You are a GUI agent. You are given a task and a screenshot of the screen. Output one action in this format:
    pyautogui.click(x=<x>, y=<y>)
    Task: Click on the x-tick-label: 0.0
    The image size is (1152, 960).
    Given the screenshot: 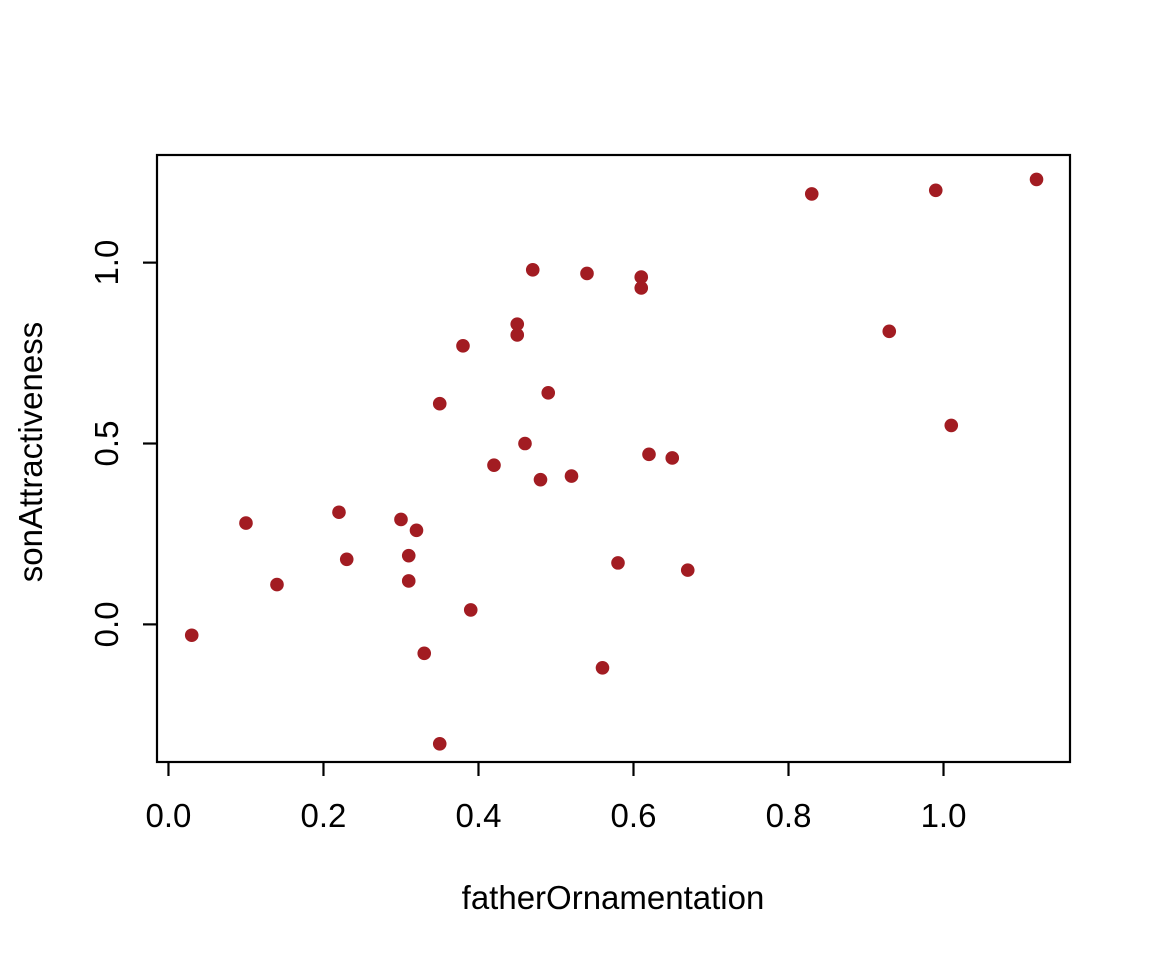 What is the action you would take?
    pyautogui.click(x=169, y=815)
    